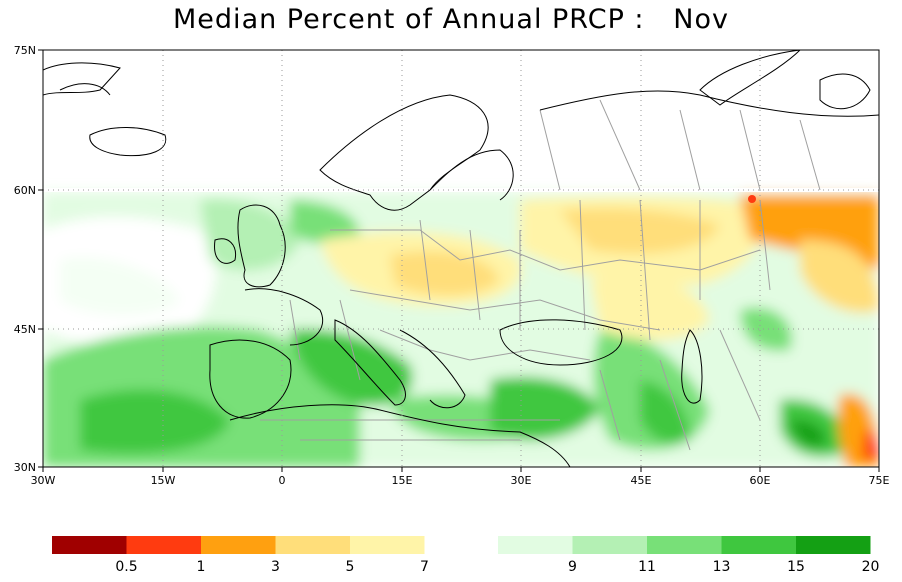  Describe the element at coordinates (688, 555) in the screenshot. I see `legend-cool-group: 9 11 13 15 20` at that location.